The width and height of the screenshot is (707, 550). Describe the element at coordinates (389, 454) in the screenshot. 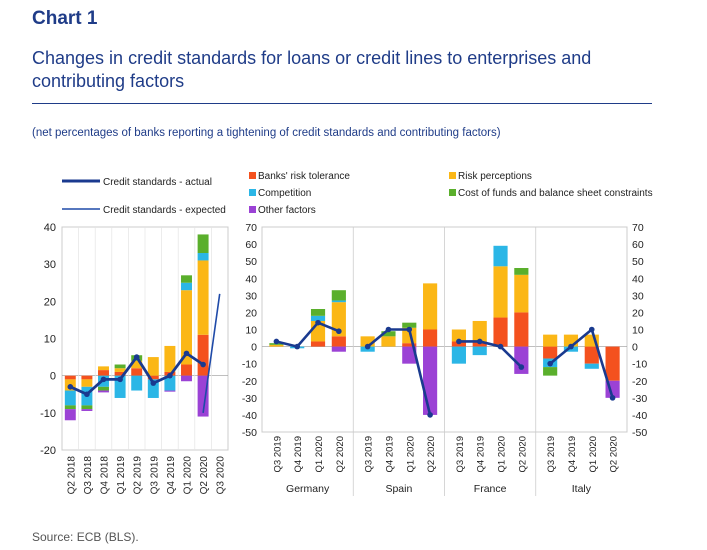

I see `x-tick-label: Q4 2019` at that location.